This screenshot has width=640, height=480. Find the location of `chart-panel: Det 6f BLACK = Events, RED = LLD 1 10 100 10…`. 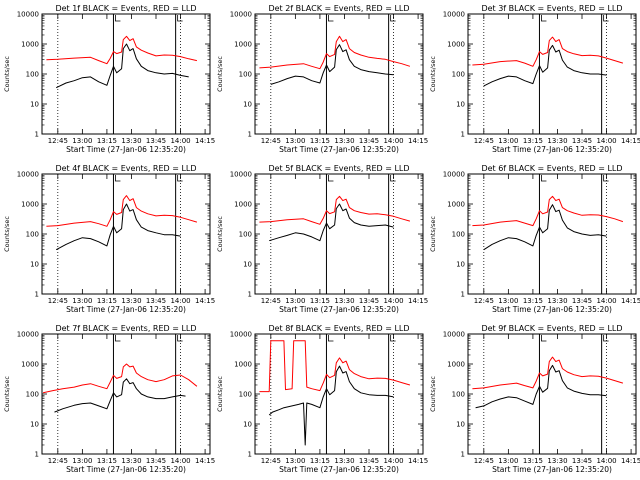

chart-panel: Det 6f BLACK = Events, RED = LLD 1 10 100 10… is located at coordinates (534, 239).